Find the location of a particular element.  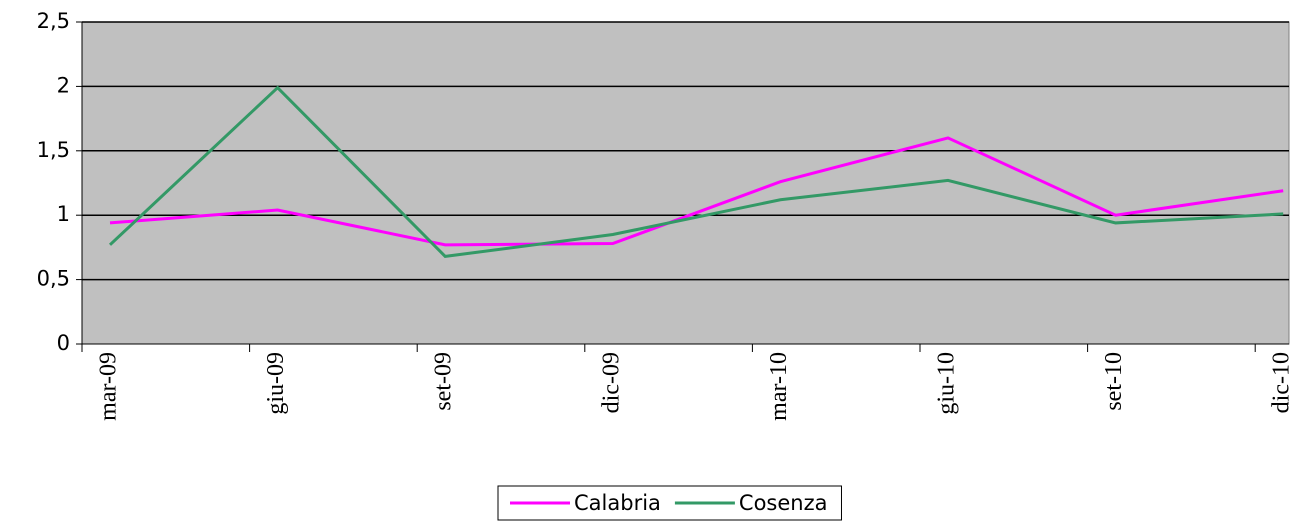

x-tick-label: set-09 is located at coordinates (444, 381).